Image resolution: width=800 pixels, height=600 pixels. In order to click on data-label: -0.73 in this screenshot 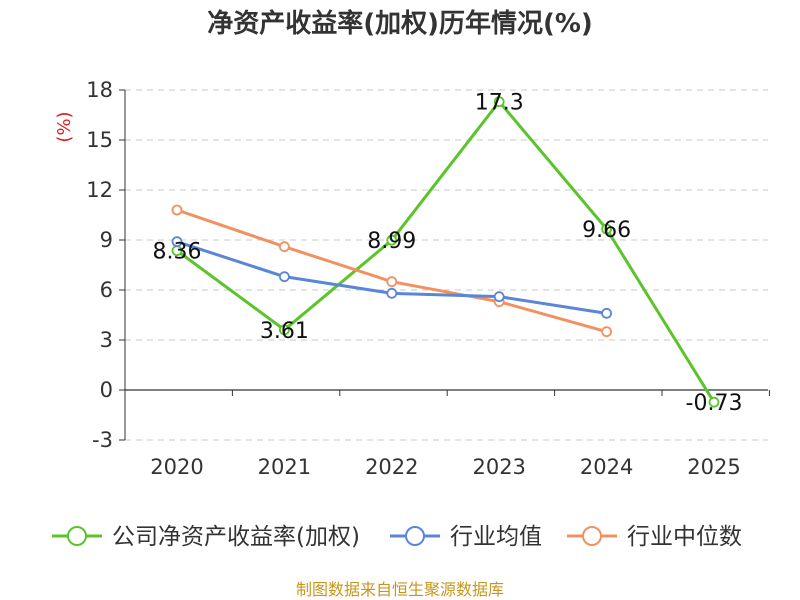, I will do `click(714, 403)`.